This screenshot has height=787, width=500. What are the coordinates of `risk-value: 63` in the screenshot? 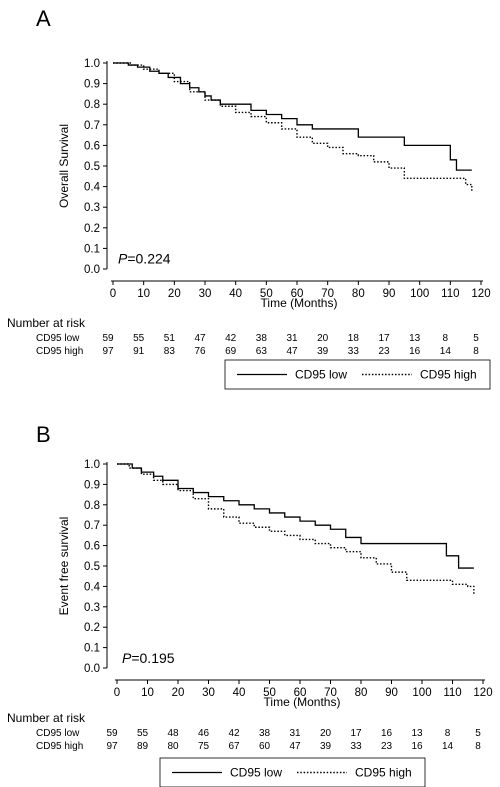 It's located at (262, 351).